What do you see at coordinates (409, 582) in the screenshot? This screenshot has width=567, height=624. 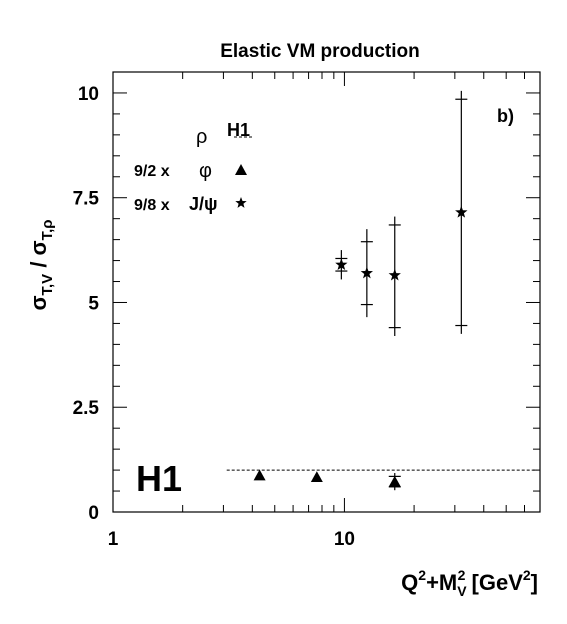 I see `x-axis-label-q: Q` at bounding box center [409, 582].